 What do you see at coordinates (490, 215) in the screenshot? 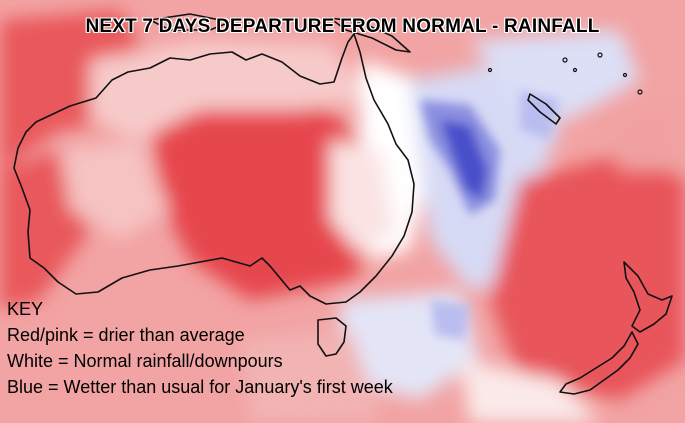
I see `wet-core` at bounding box center [490, 215].